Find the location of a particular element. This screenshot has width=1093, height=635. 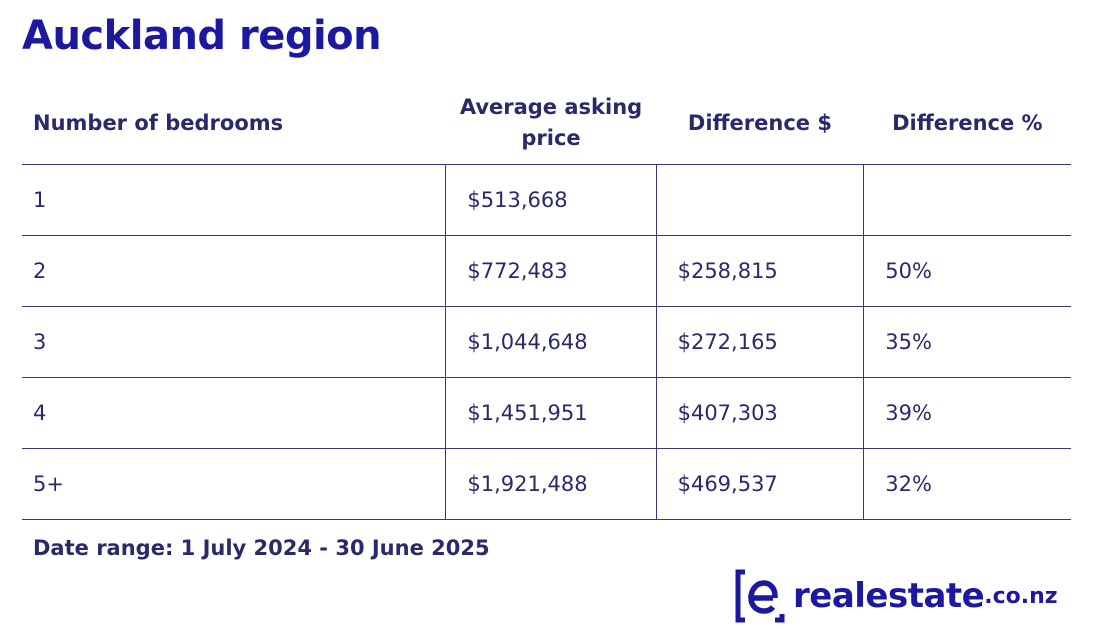

cell-diff-dollar: $407,303 is located at coordinates (759, 413).